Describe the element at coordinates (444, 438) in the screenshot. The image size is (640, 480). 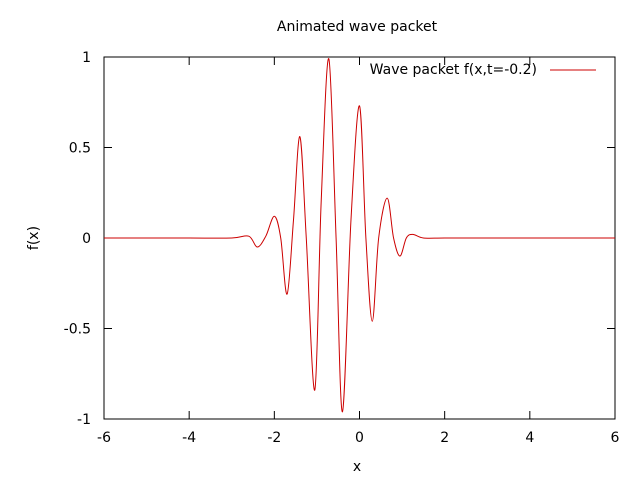
I see `x-tick-label: 2` at that location.